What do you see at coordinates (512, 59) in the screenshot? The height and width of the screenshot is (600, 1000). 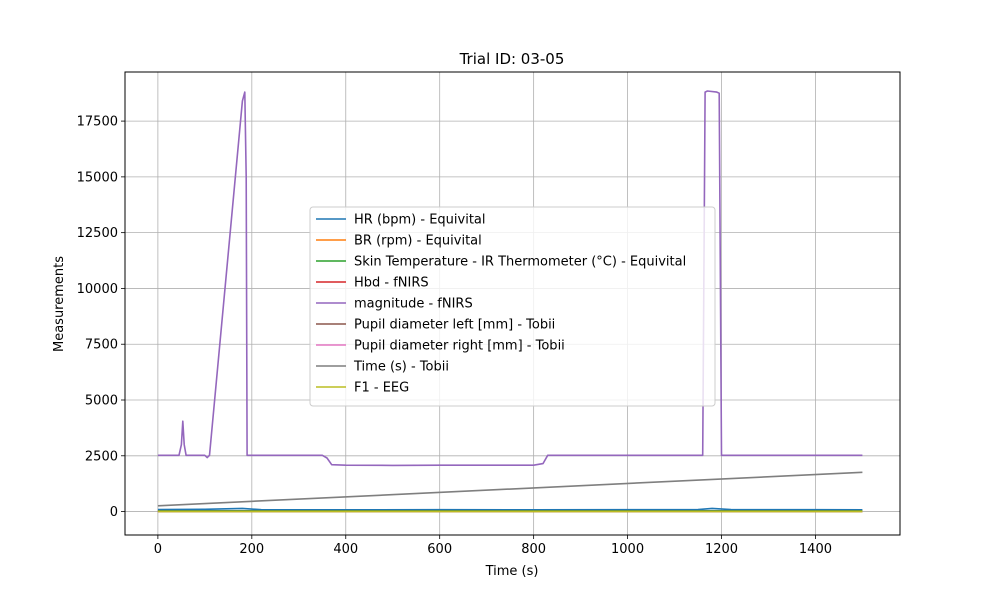 I see `chart-title: Trial ID: 03-05` at bounding box center [512, 59].